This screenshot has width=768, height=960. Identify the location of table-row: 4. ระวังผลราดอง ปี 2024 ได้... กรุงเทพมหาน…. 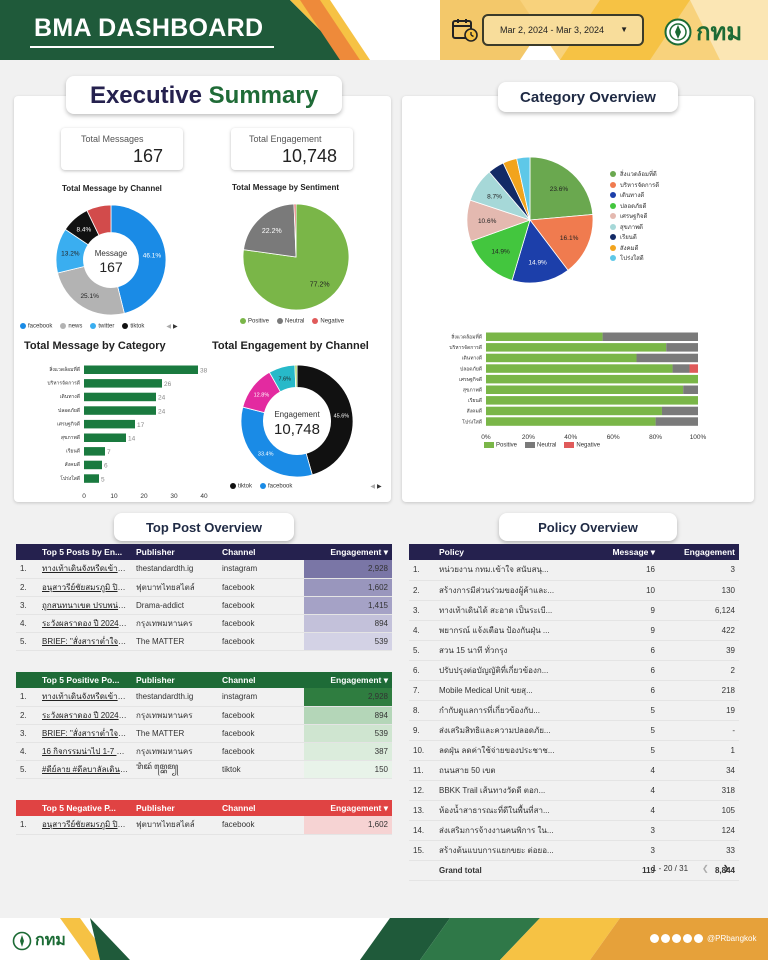
(204, 623).